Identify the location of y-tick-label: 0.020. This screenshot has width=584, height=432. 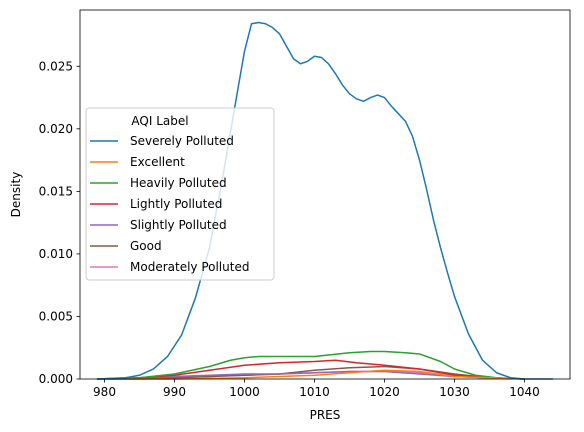
(56, 129).